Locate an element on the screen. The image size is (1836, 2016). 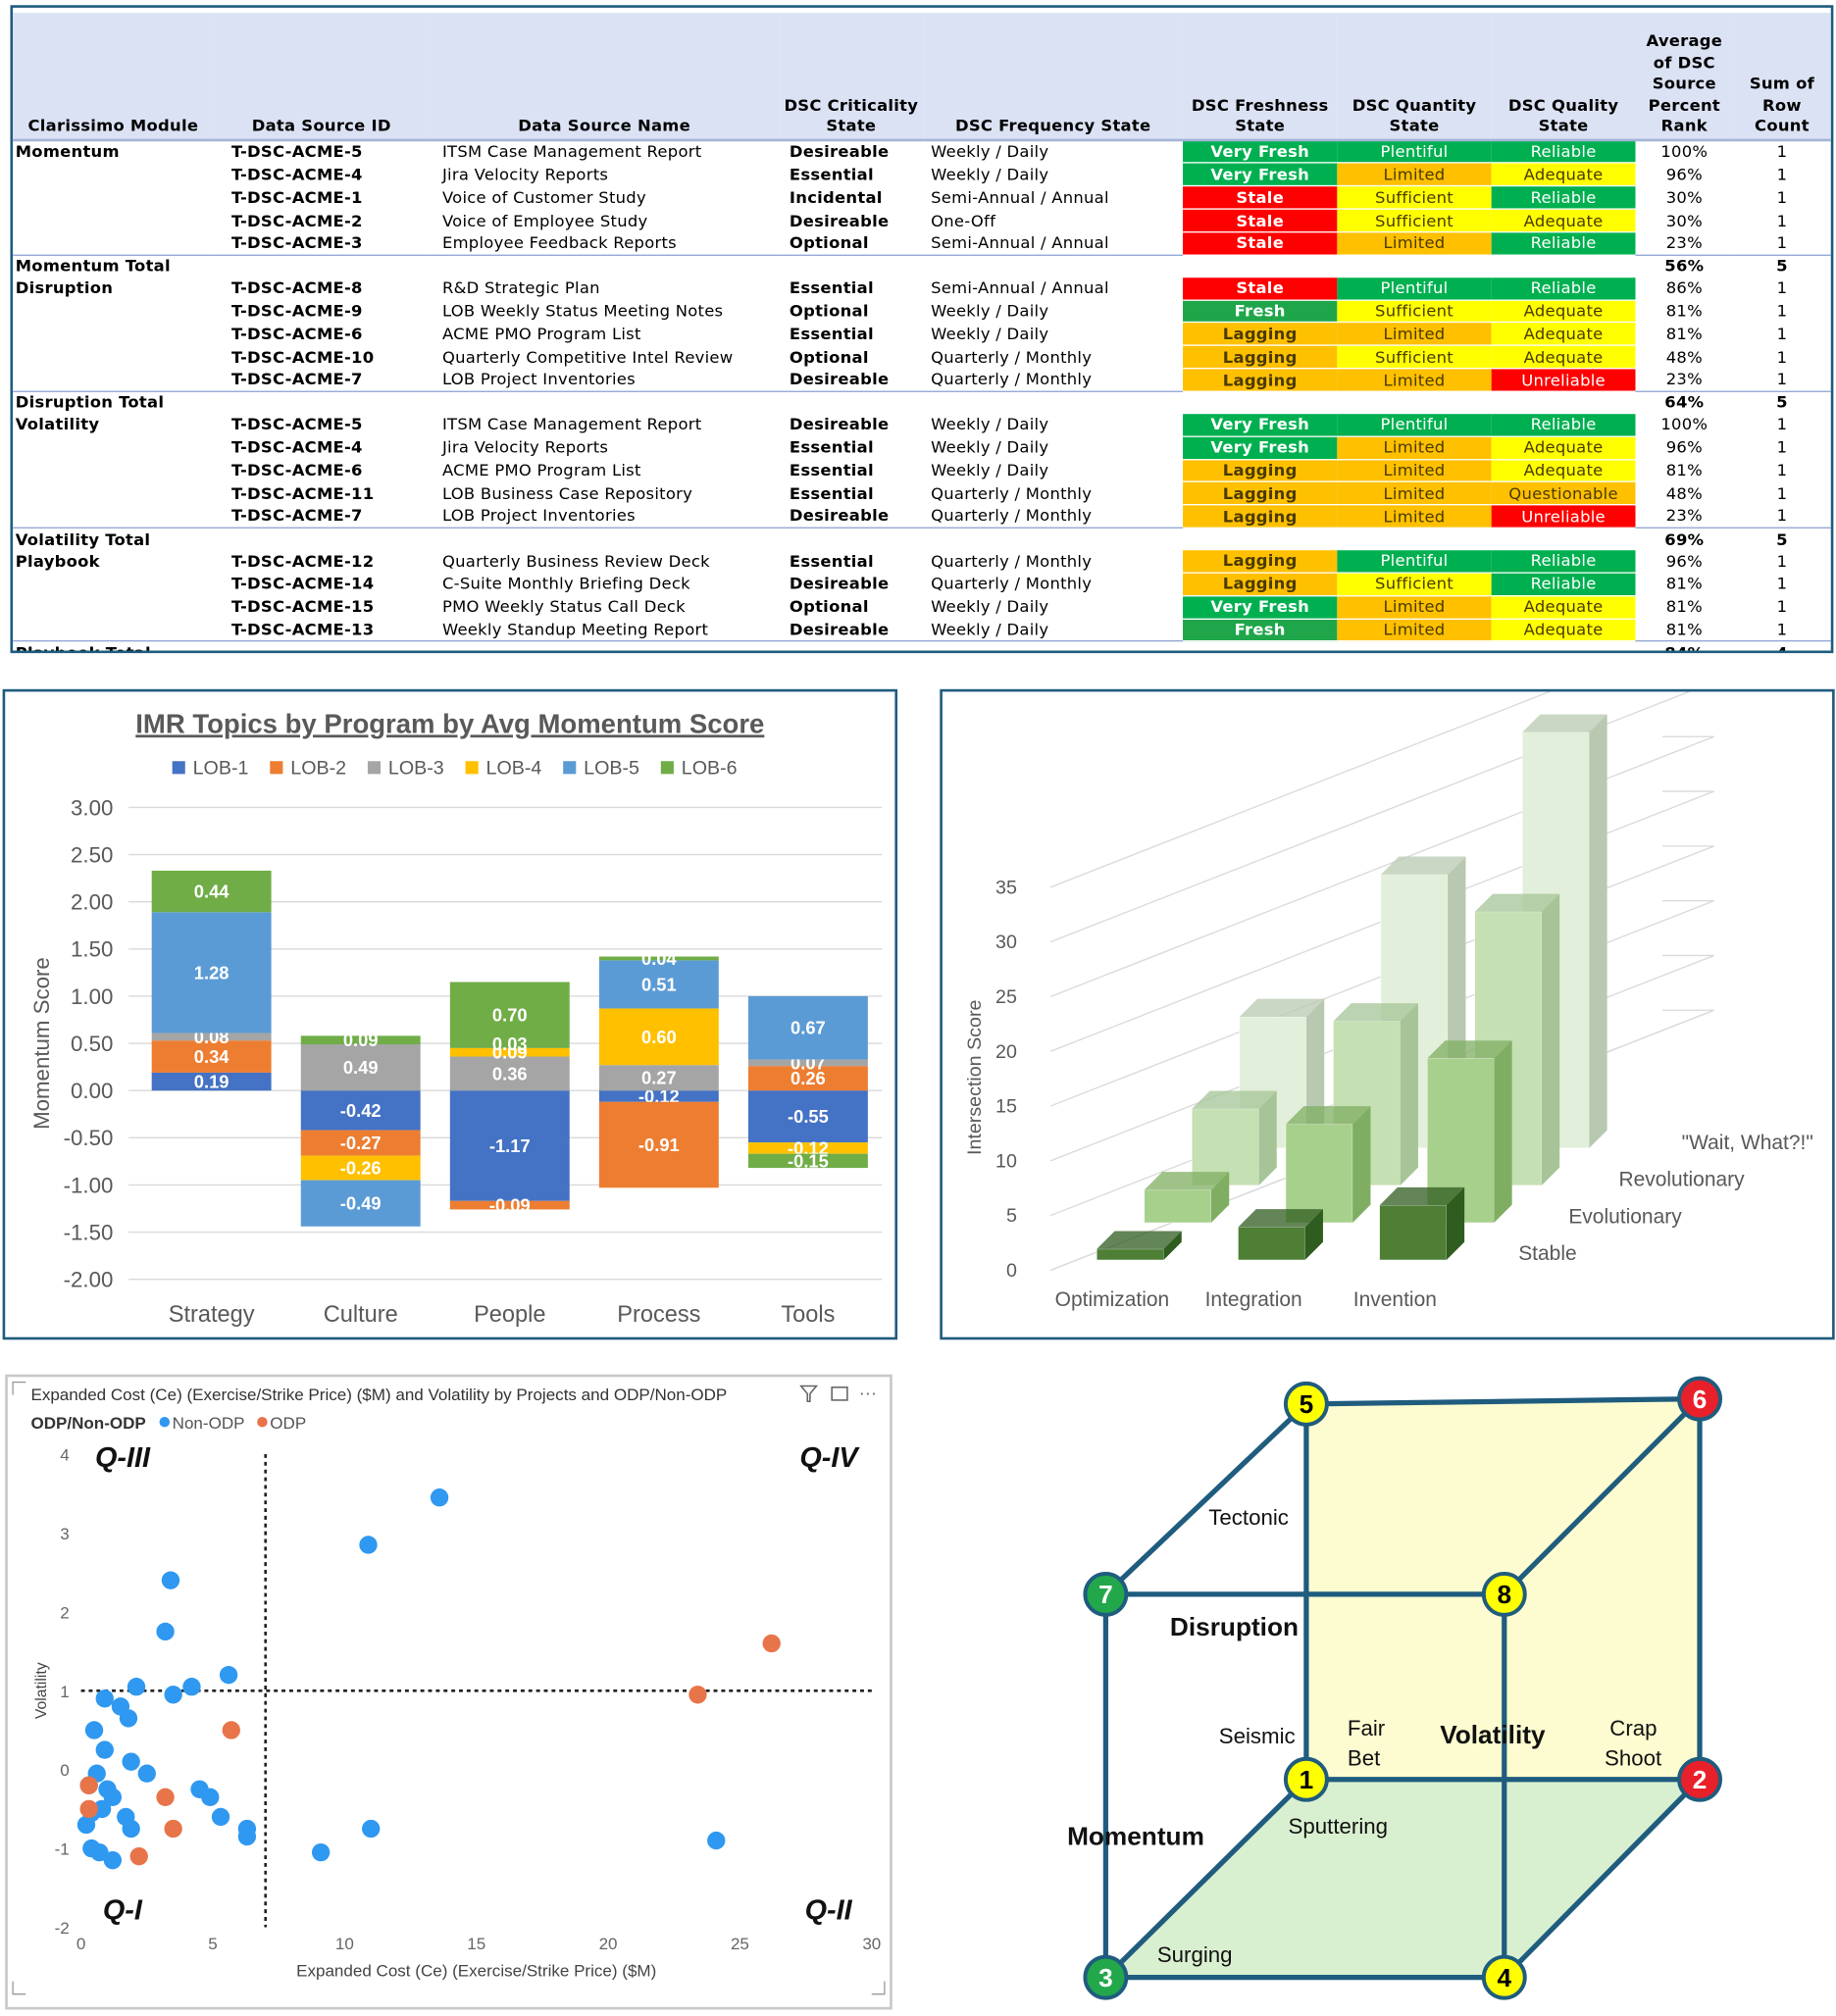
header-9: Sum of Row Count is located at coordinates (1782, 77).